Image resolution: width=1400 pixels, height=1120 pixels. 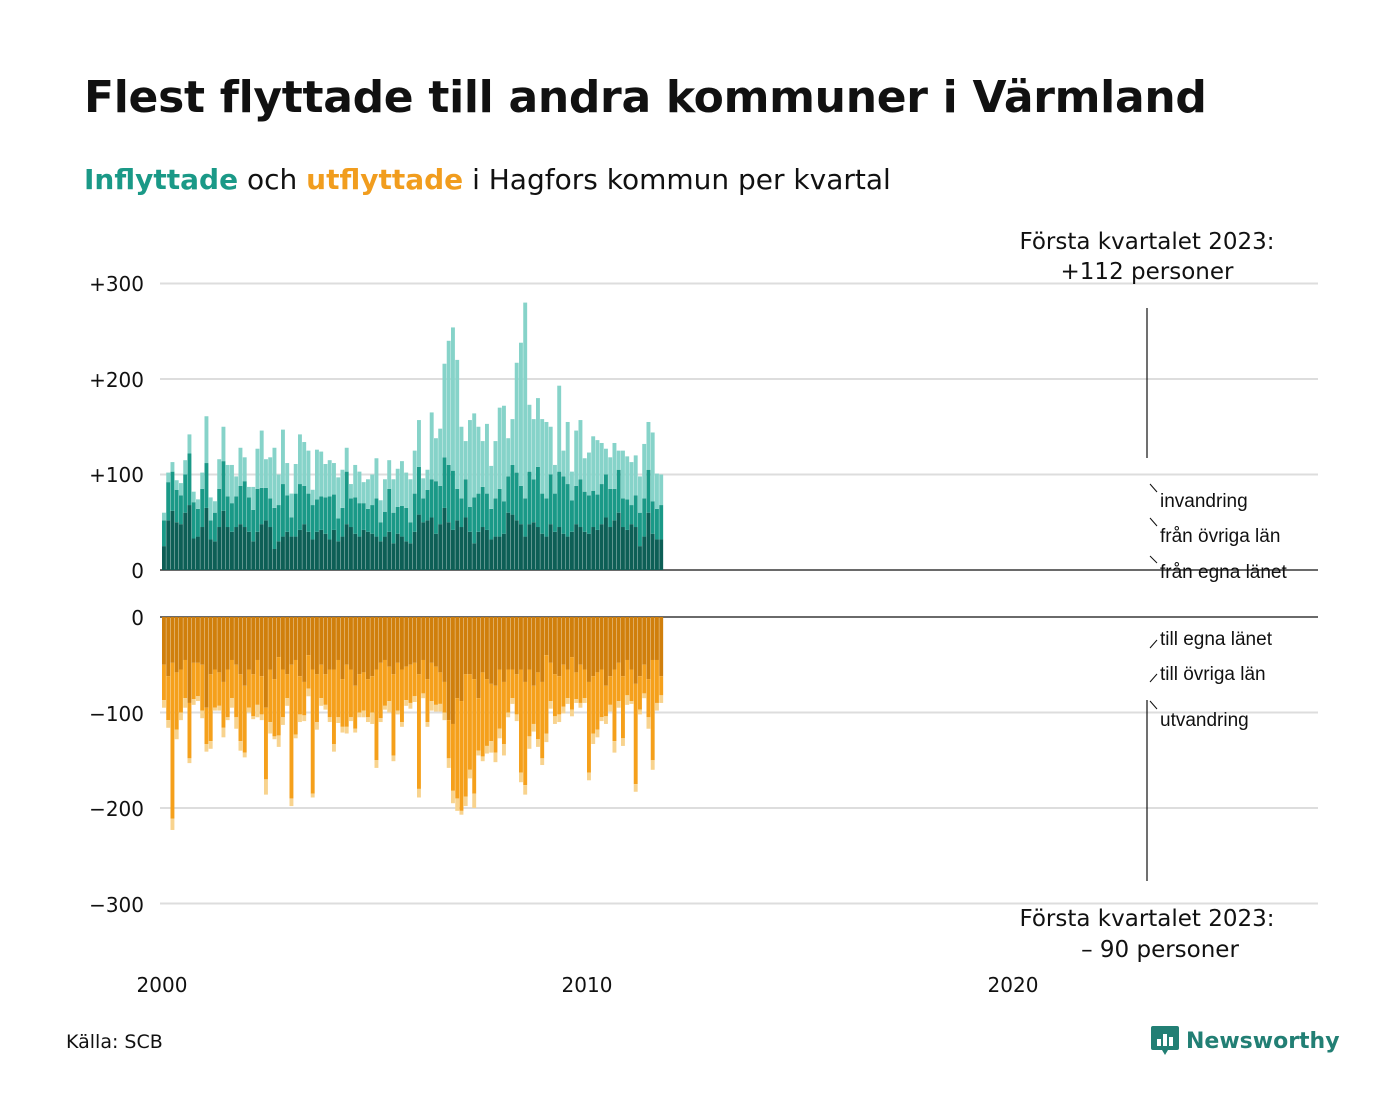 I want to click on y-tick-label: +300, so click(x=116, y=284).